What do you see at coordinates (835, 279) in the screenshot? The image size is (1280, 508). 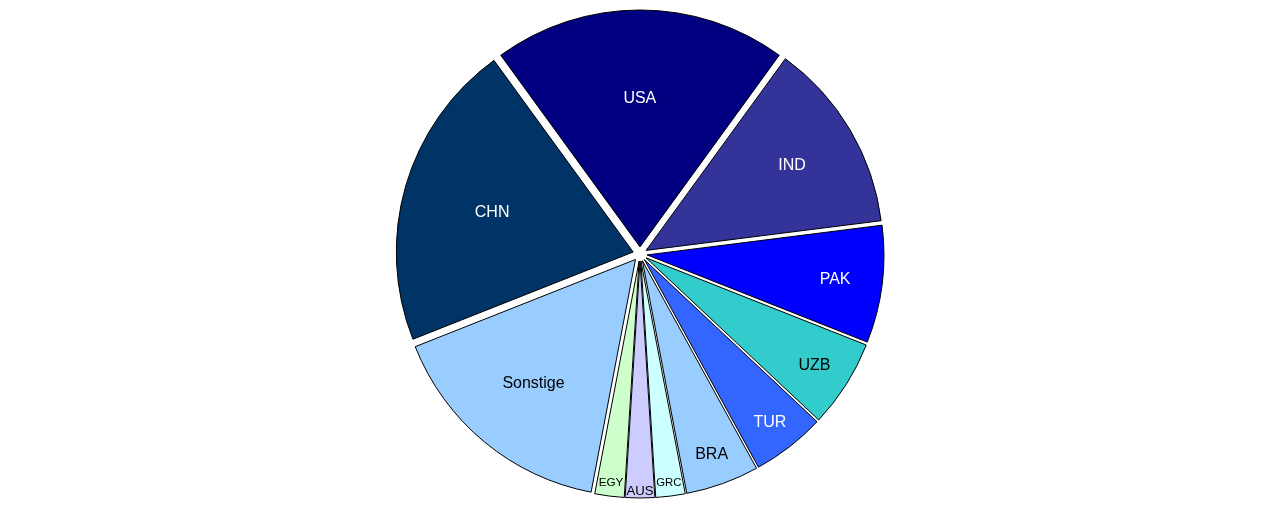 I see `slice-label: PAK` at bounding box center [835, 279].